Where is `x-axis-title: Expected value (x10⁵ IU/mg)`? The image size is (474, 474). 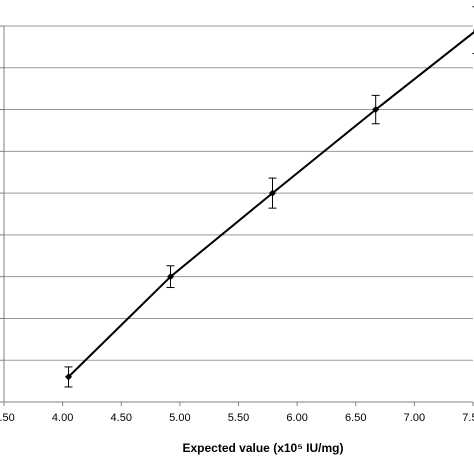
x-axis-title: Expected value (x10⁵ IU/mg) is located at coordinates (262, 448).